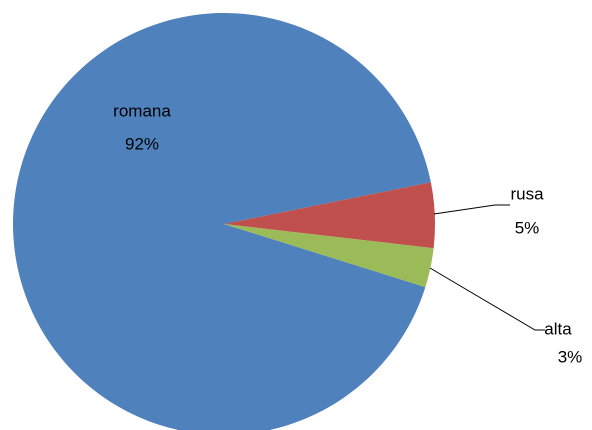  I want to click on slice-label-name: rusa, so click(527, 193).